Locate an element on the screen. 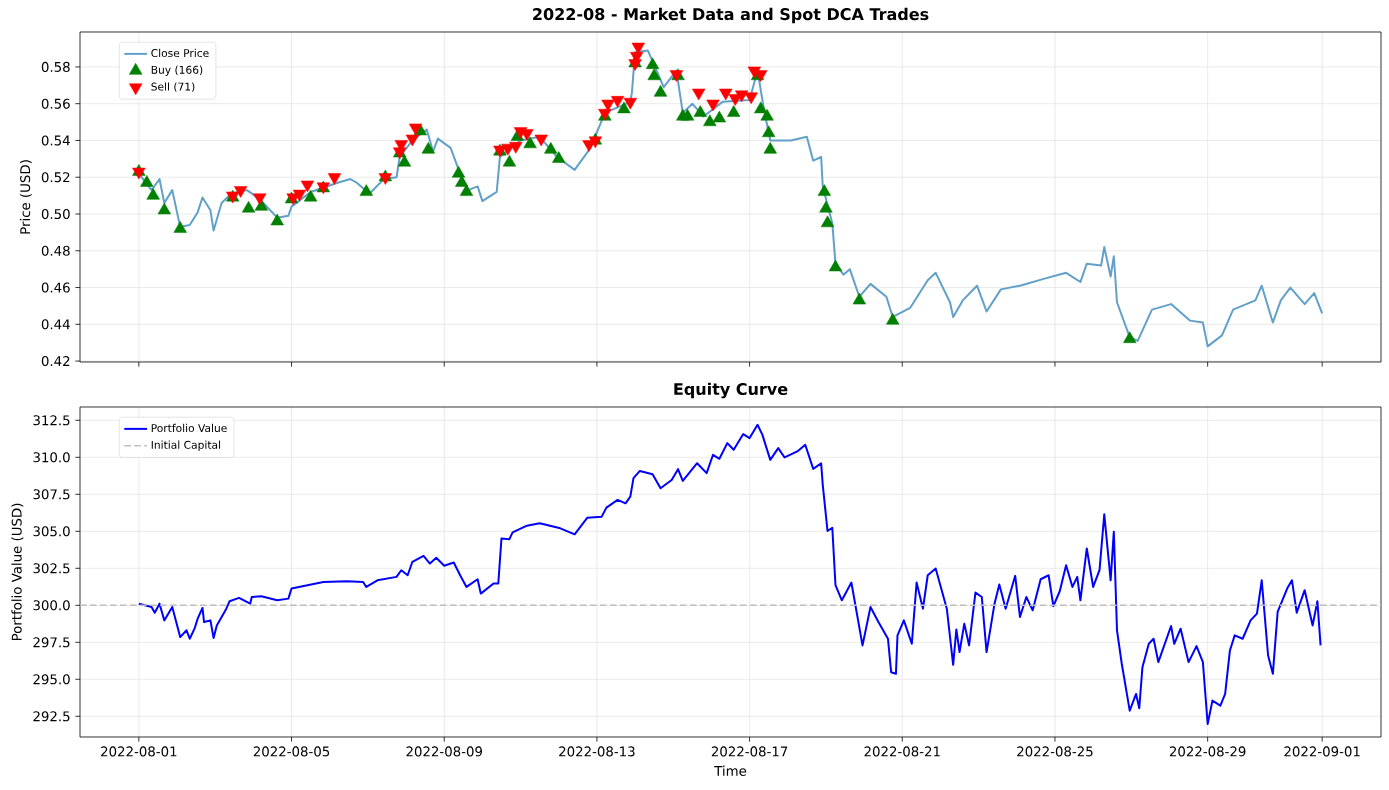 Image resolution: width=1389 pixels, height=790 pixels. y-tick-label: 300.0 is located at coordinates (51, 605).